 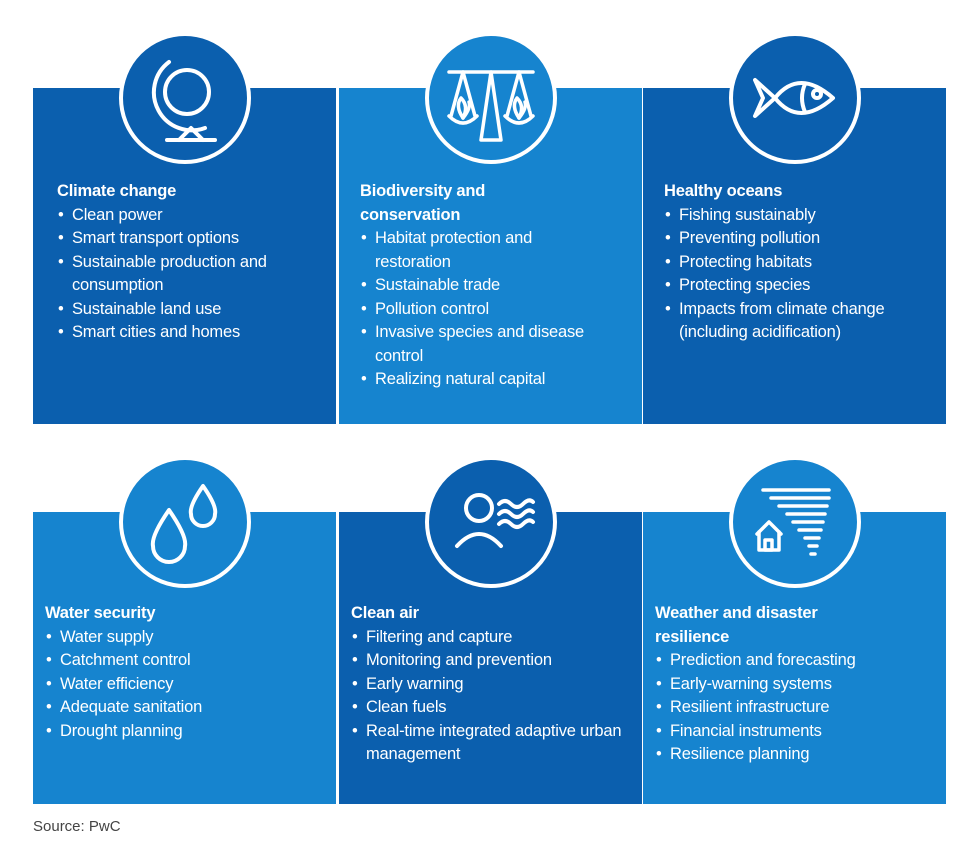 I want to click on panel-title: Biodiversity and conservation, so click(x=423, y=203).